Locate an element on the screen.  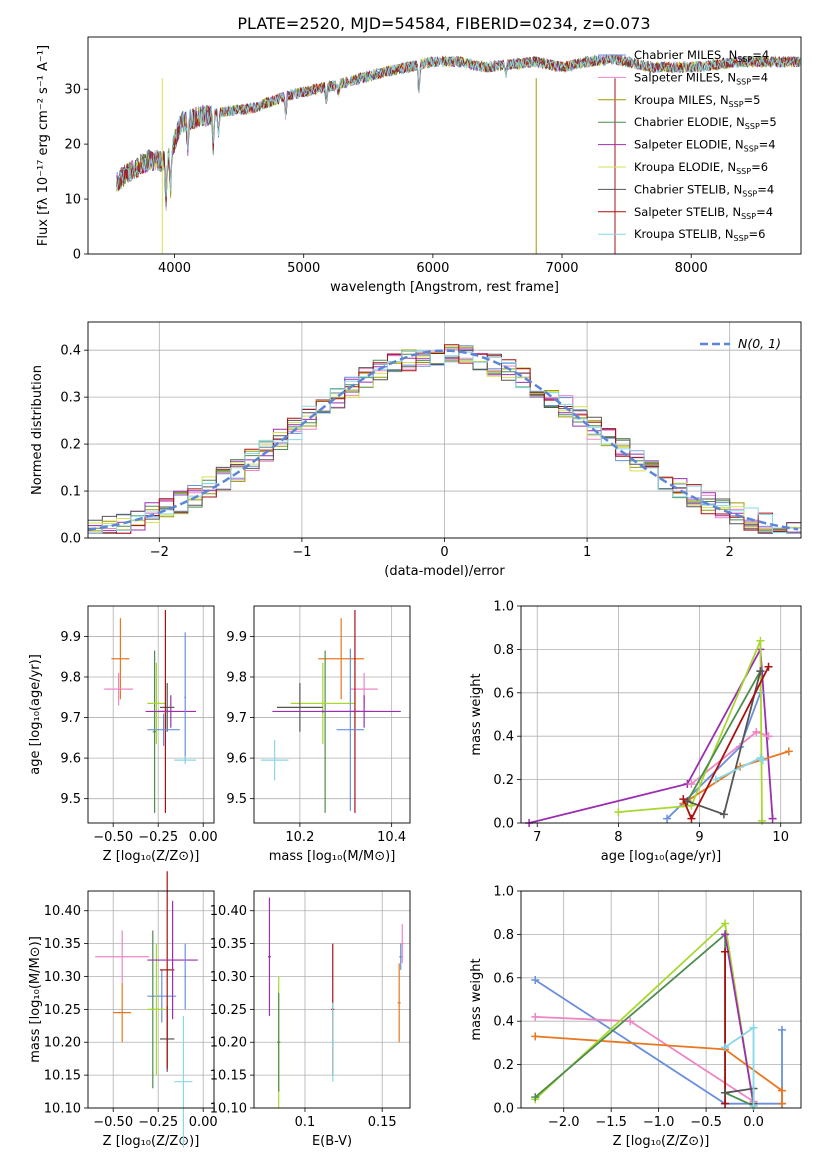
y-tick-label: 30 is located at coordinates (72, 90).